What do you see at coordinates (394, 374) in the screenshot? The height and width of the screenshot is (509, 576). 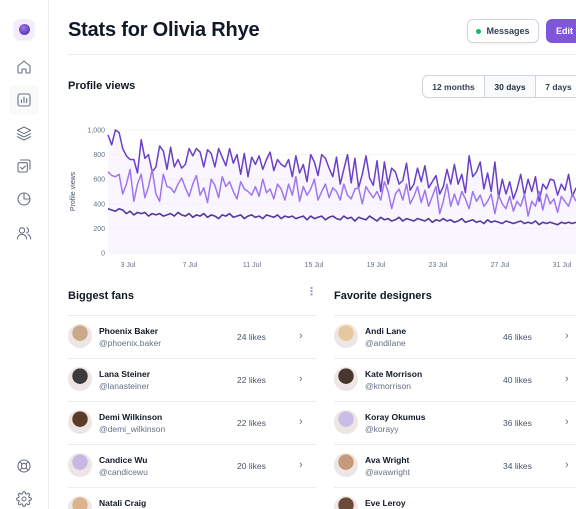 I see `person-name: Kate Morrison` at bounding box center [394, 374].